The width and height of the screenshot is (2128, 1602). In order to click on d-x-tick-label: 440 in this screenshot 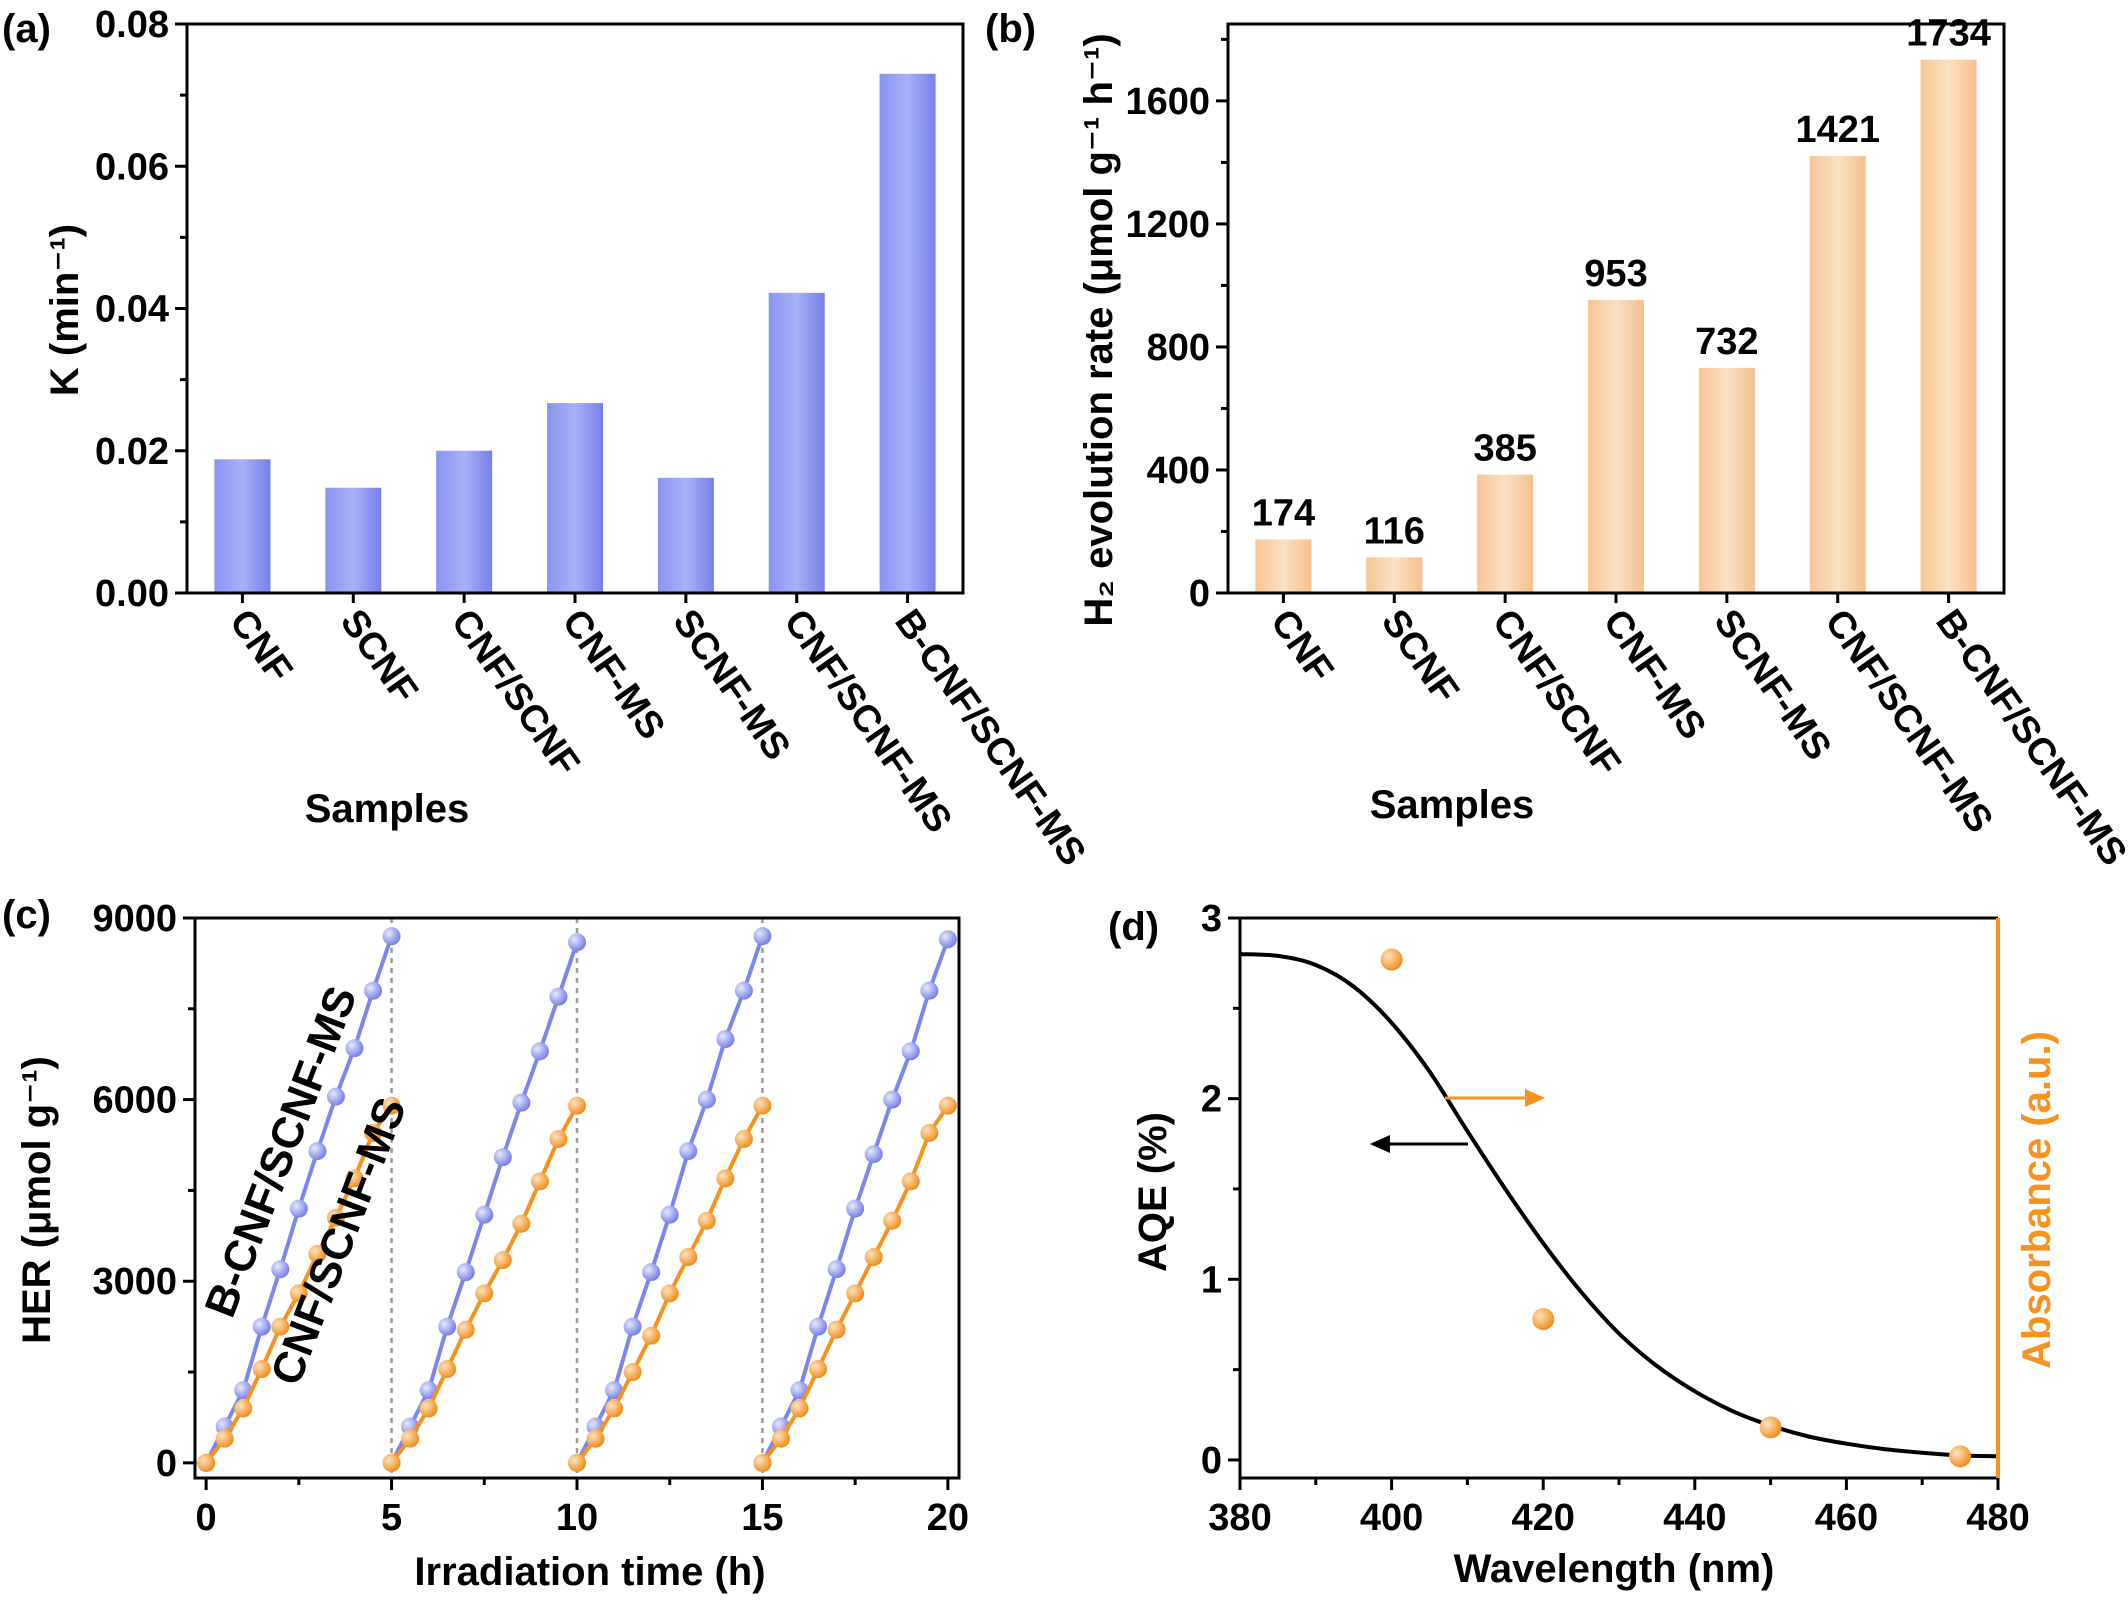, I will do `click(1694, 1518)`.